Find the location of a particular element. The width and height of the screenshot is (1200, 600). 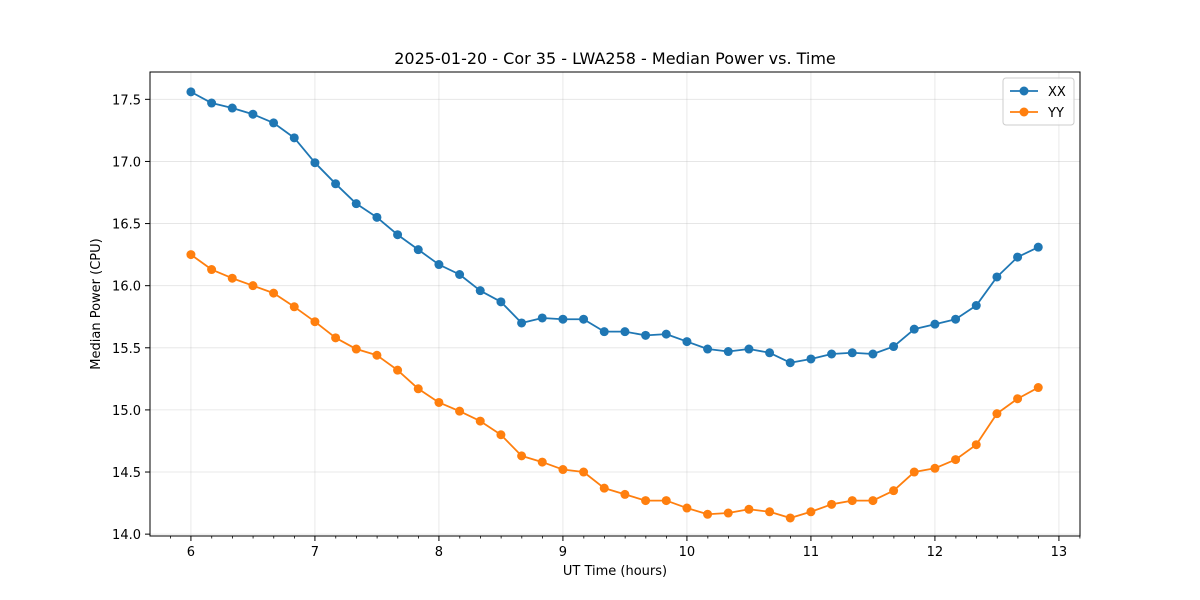

x-tick-label: 11 is located at coordinates (811, 552).